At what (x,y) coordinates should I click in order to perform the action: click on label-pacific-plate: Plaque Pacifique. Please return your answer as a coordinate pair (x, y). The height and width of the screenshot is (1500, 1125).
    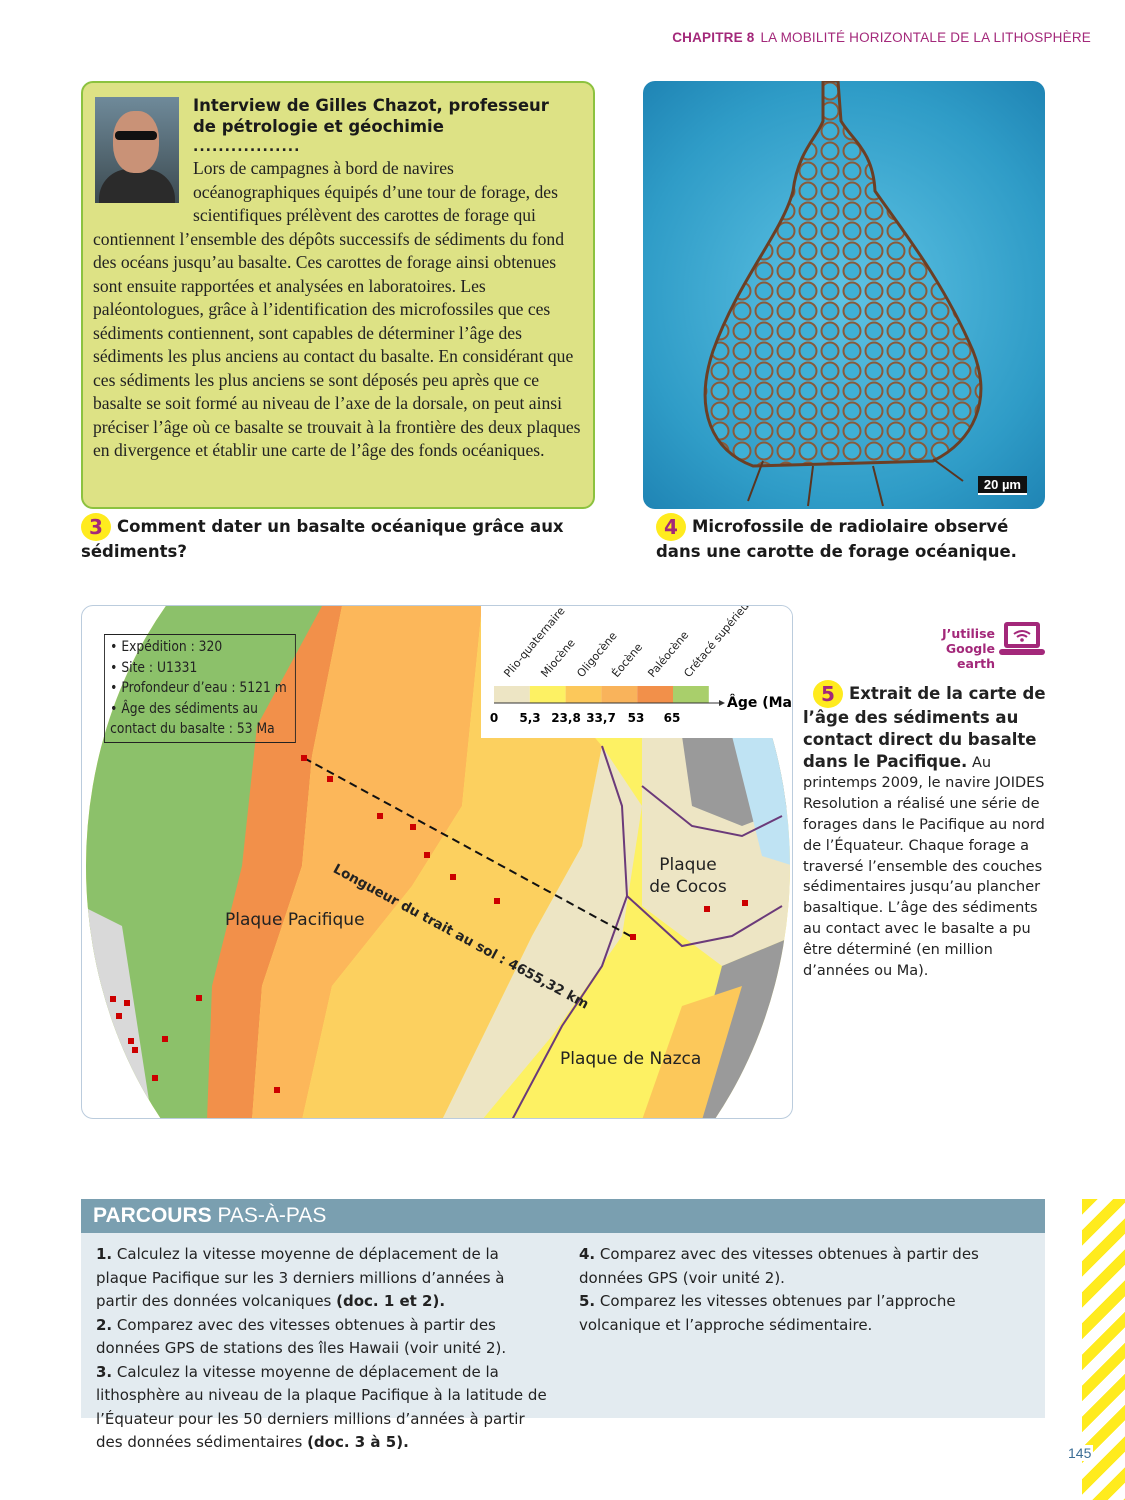
    Looking at the image, I should click on (295, 920).